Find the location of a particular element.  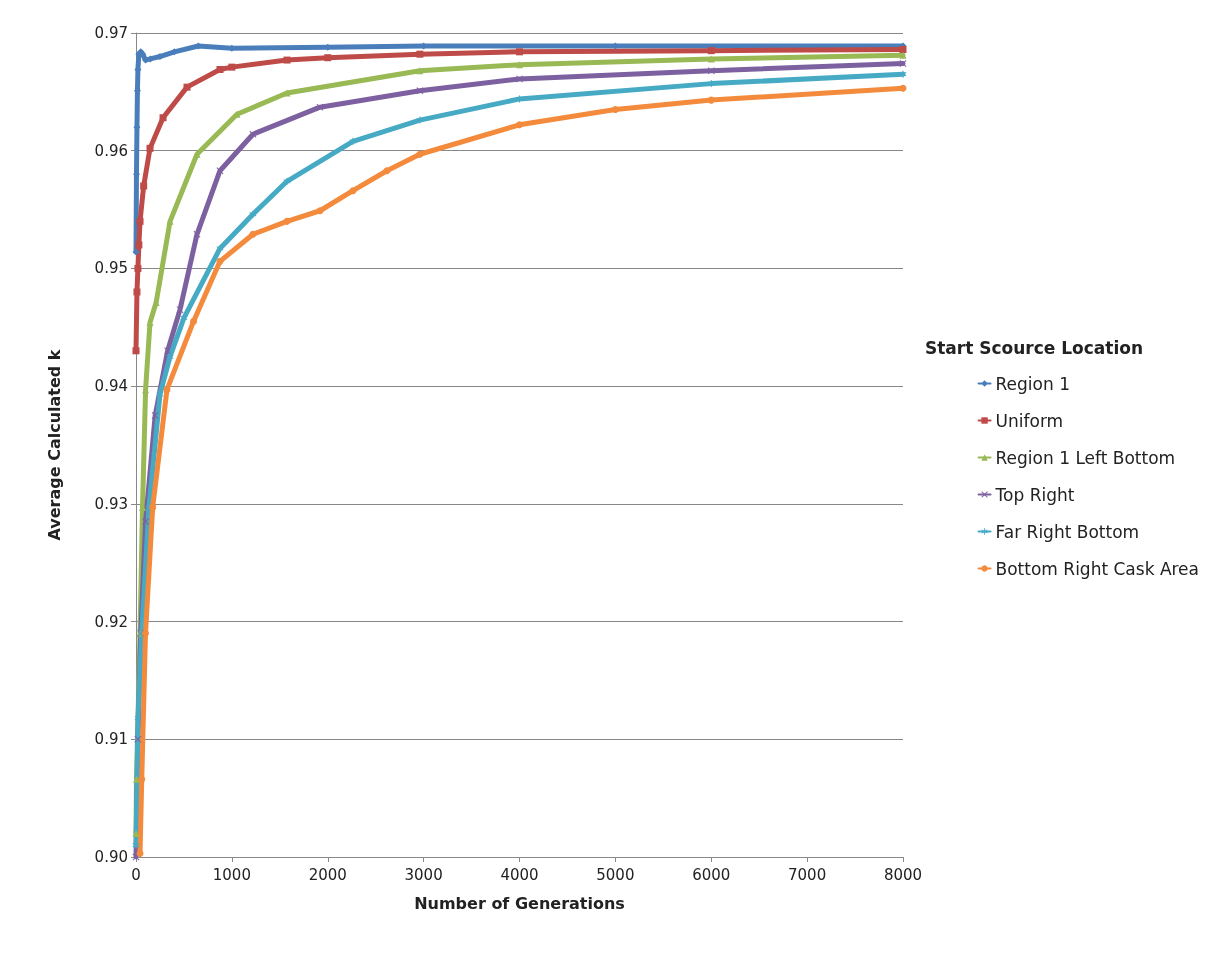

x-tick-label: 3000 is located at coordinates (423, 874).